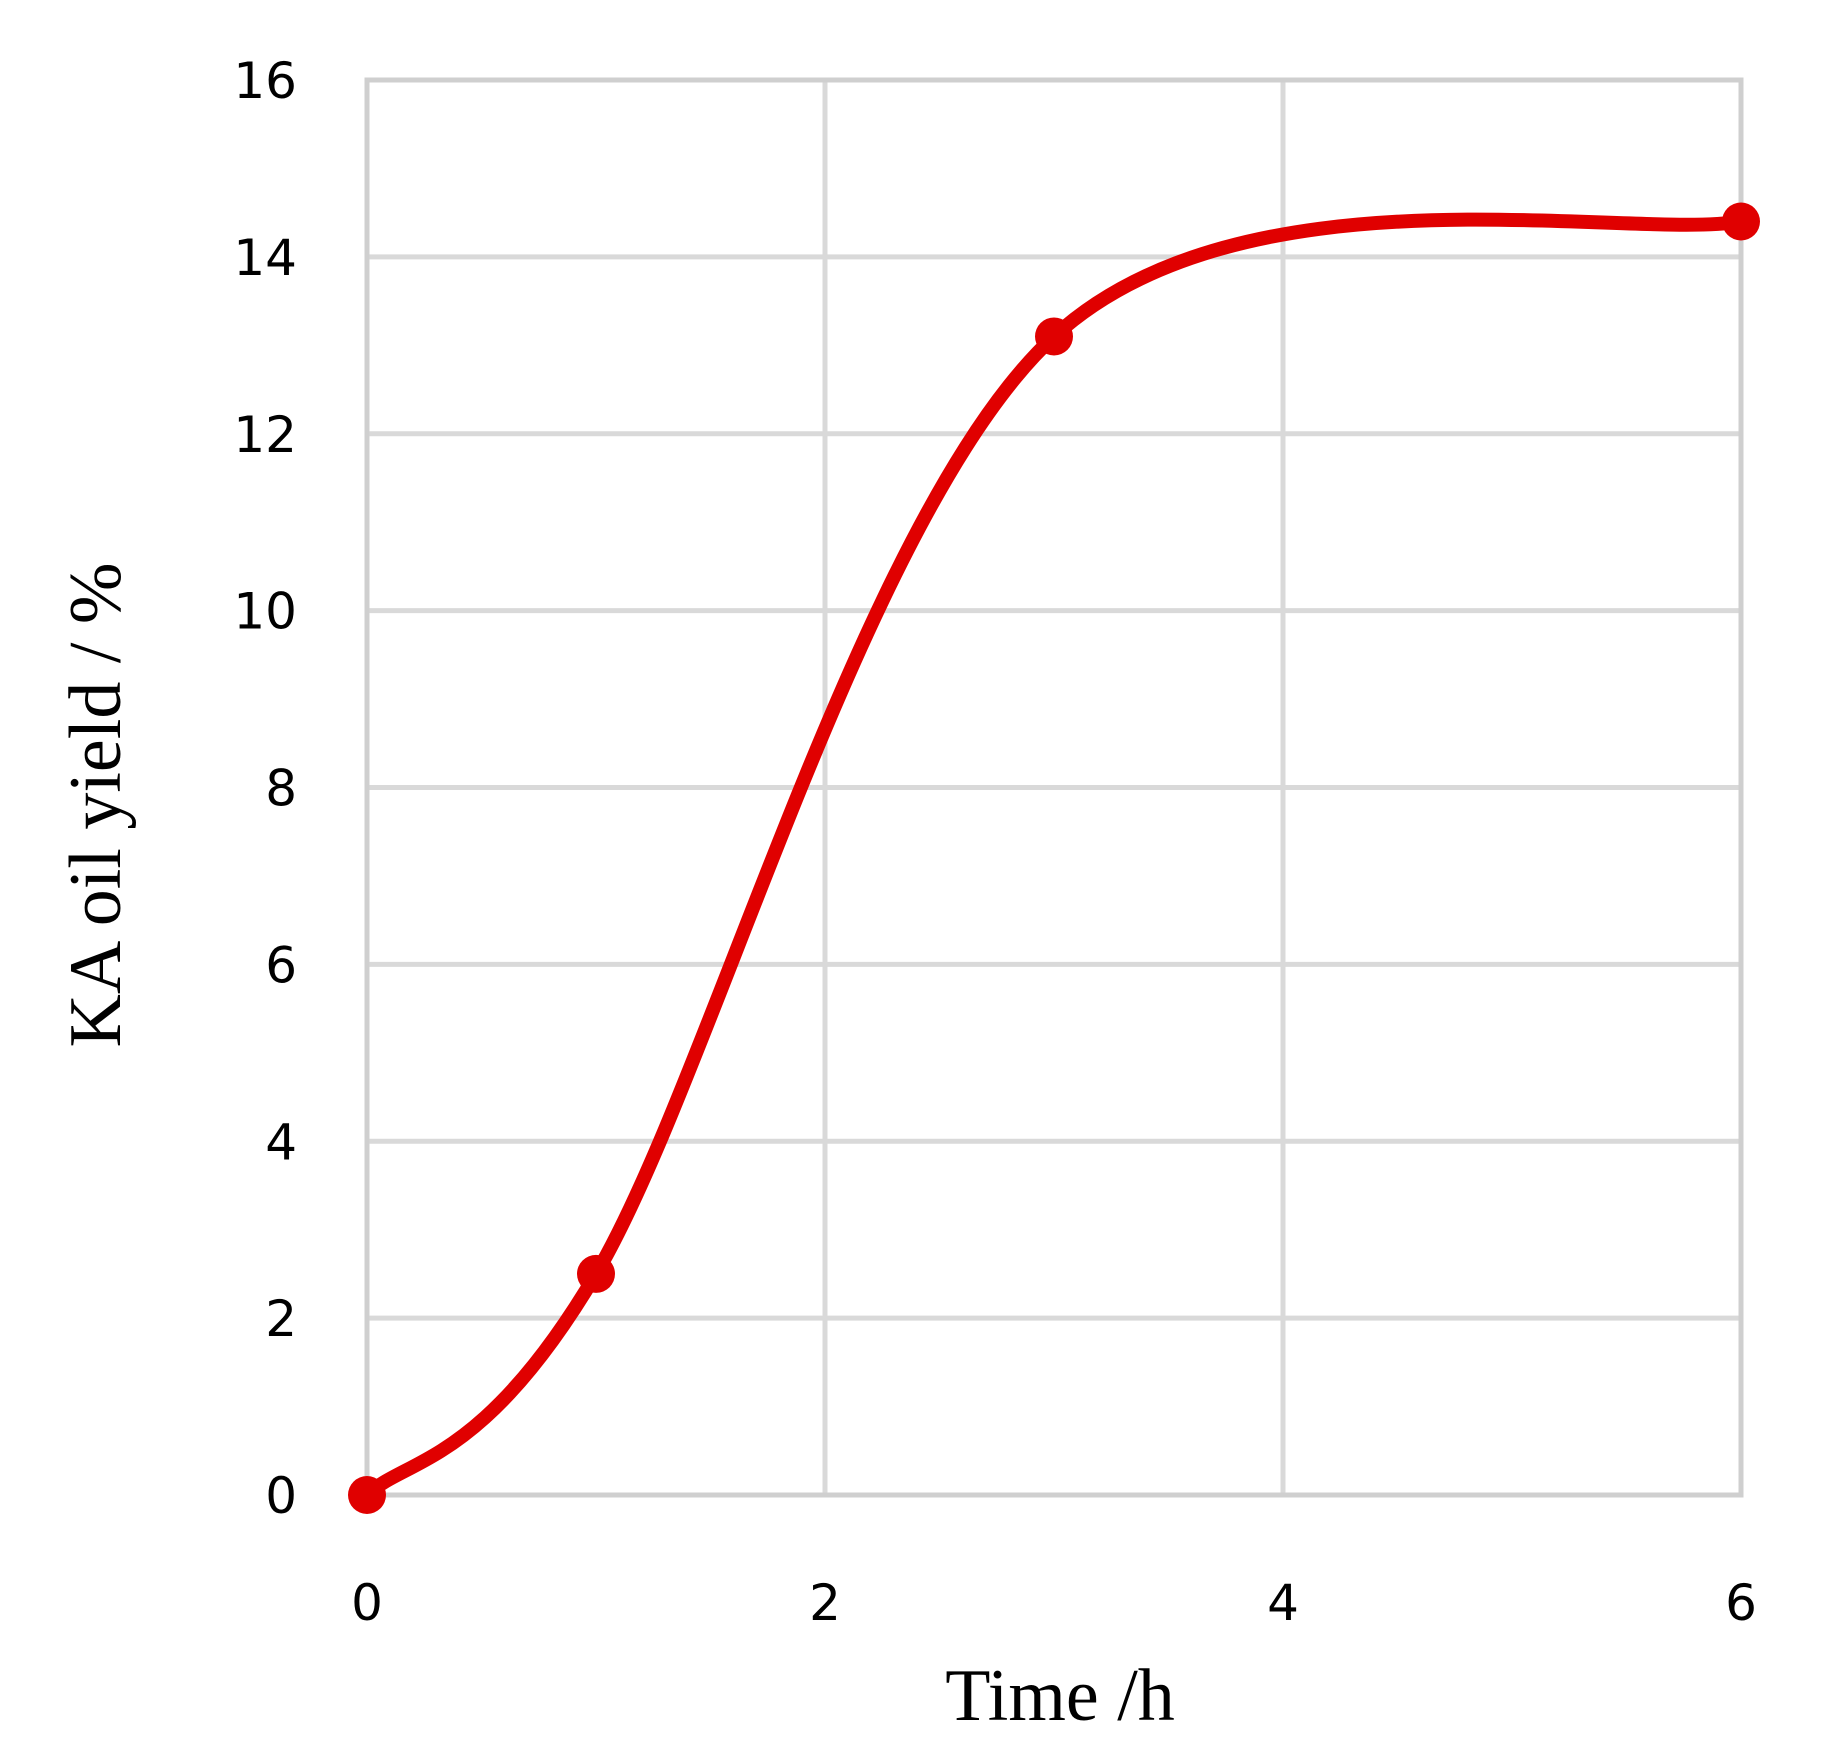  What do you see at coordinates (367, 1603) in the screenshot?
I see `x-tick-label: 0` at bounding box center [367, 1603].